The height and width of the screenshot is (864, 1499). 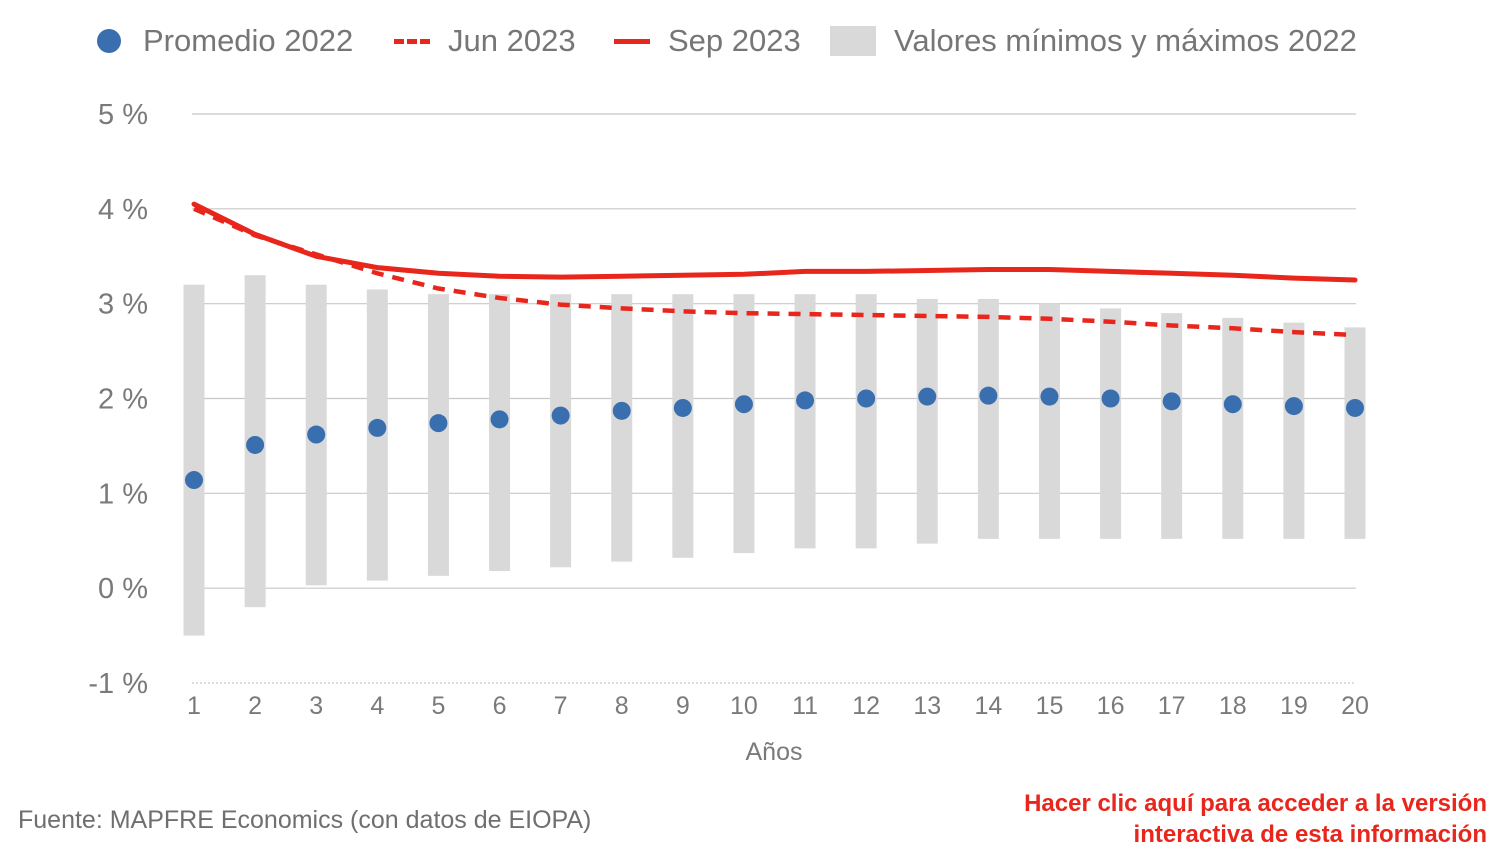 What do you see at coordinates (778, 706) in the screenshot?
I see `x-axis-tick-labels: 1 2 3 4 5 6 7 8 9 10 11 12 13 14 15 16 17 18 19 20` at bounding box center [778, 706].